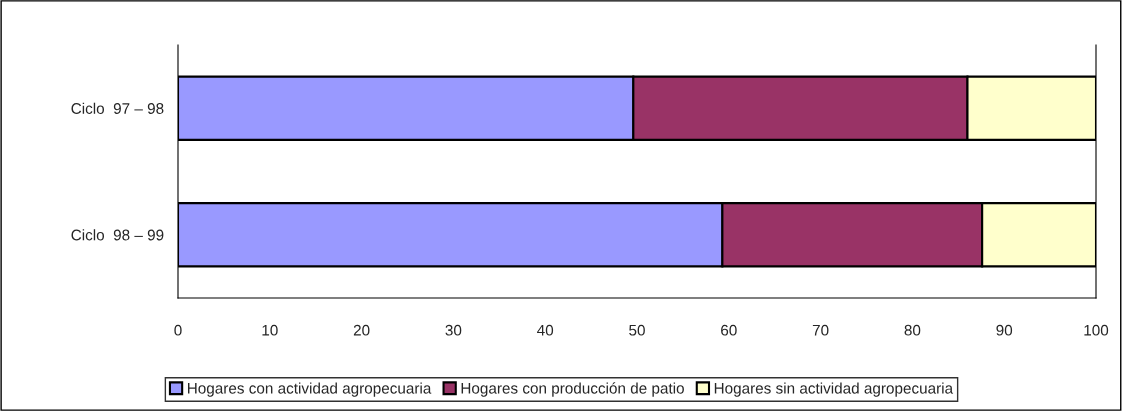 The width and height of the screenshot is (1123, 411). Describe the element at coordinates (117, 235) in the screenshot. I see `y-tick-label: Ciclo 98 – 99` at that location.